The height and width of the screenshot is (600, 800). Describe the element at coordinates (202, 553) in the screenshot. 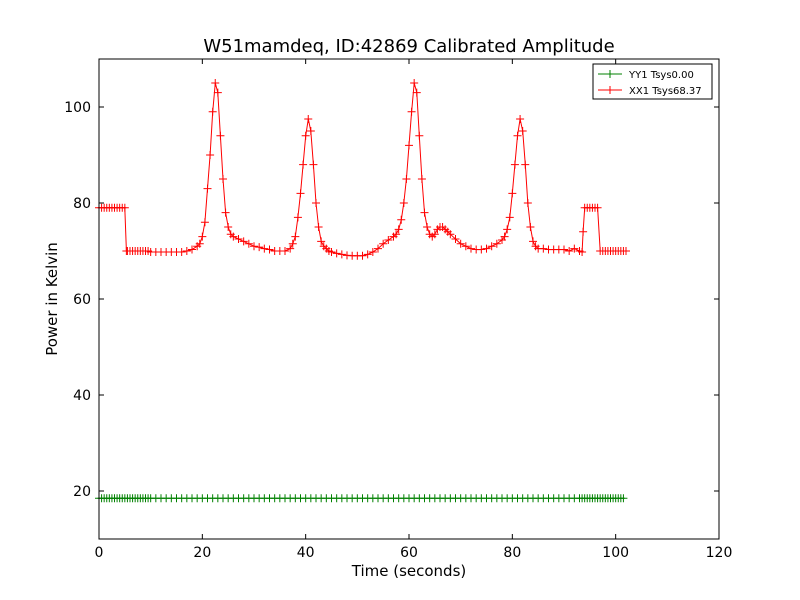

I see `x-tick-label: 20` at that location.